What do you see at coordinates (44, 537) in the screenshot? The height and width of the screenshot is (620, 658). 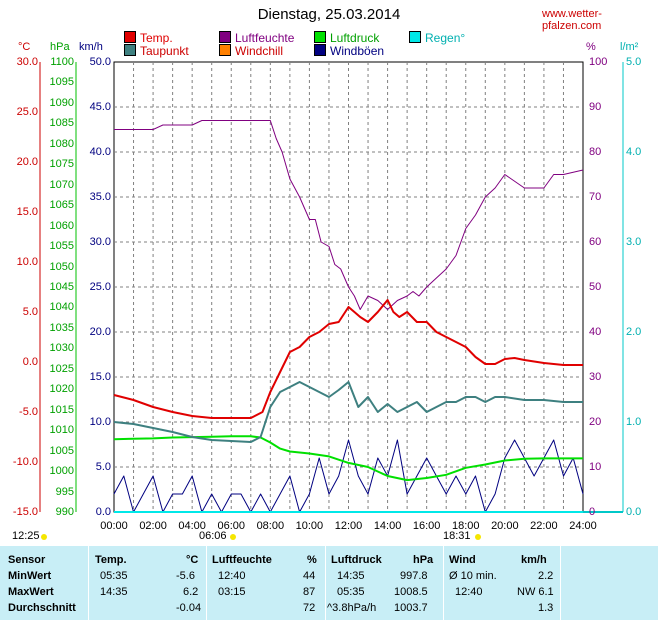 I see `moonrise-marker` at bounding box center [44, 537].